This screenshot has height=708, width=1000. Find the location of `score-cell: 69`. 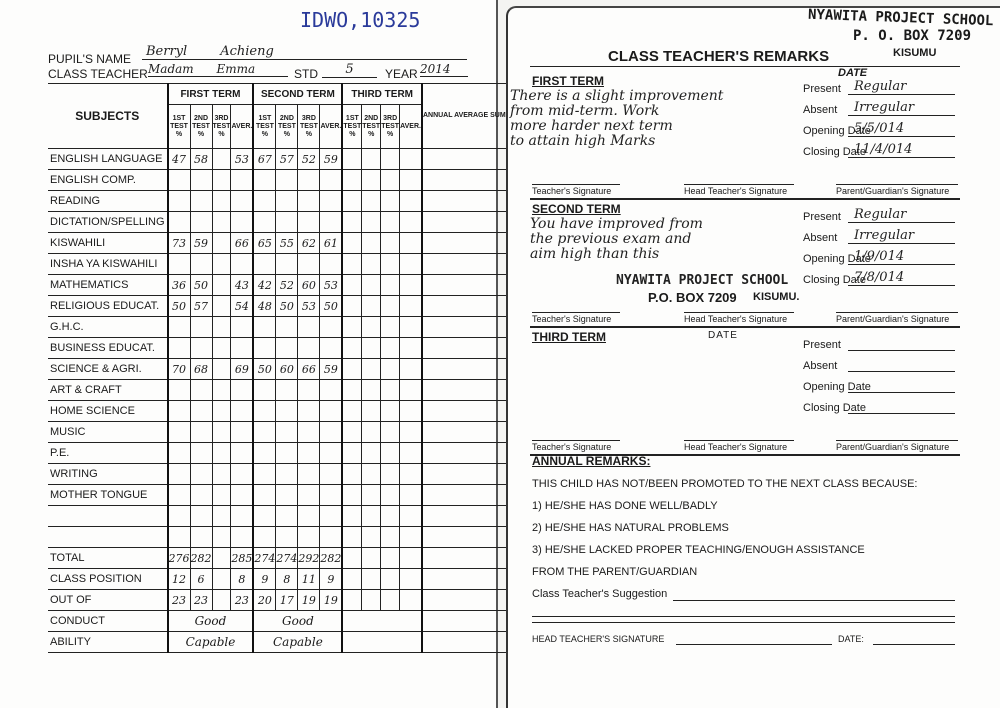

score-cell: 69 is located at coordinates (242, 369).